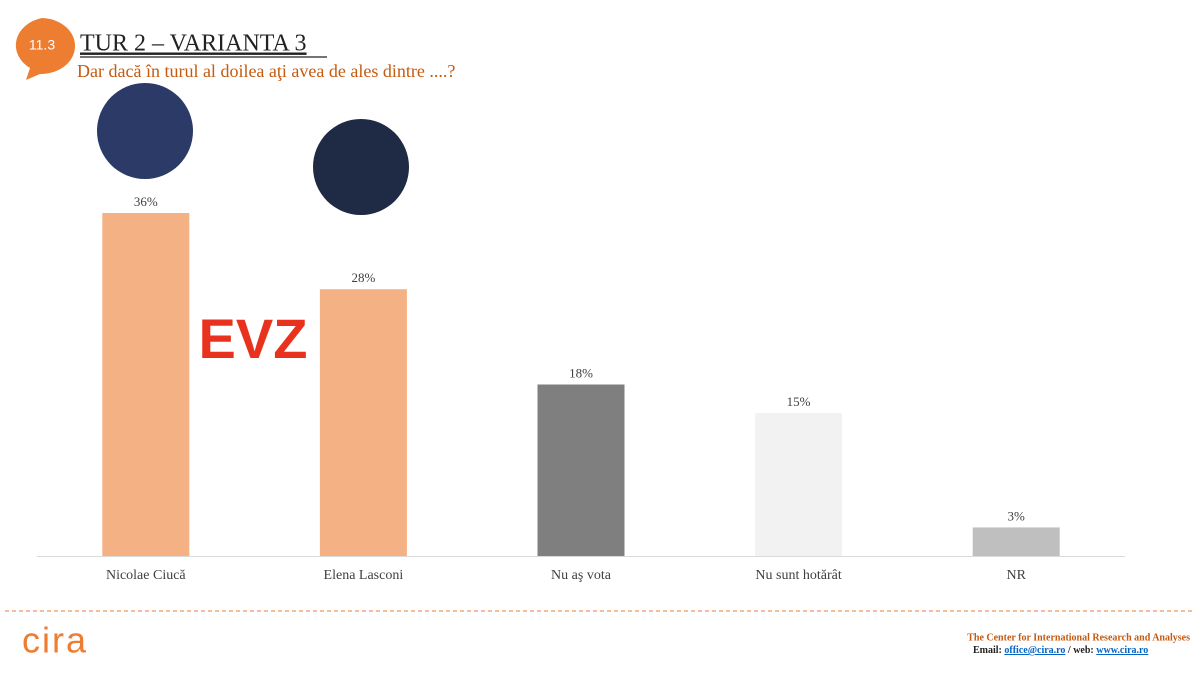 This screenshot has width=1200, height=674. Describe the element at coordinates (146, 201) in the screenshot. I see `value-label: 36%` at that location.